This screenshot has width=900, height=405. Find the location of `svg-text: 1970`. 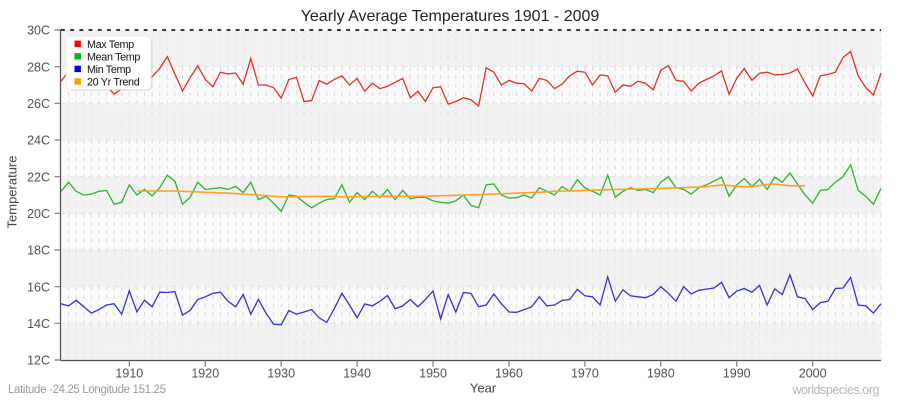

svg-text: 1970 is located at coordinates (585, 373).